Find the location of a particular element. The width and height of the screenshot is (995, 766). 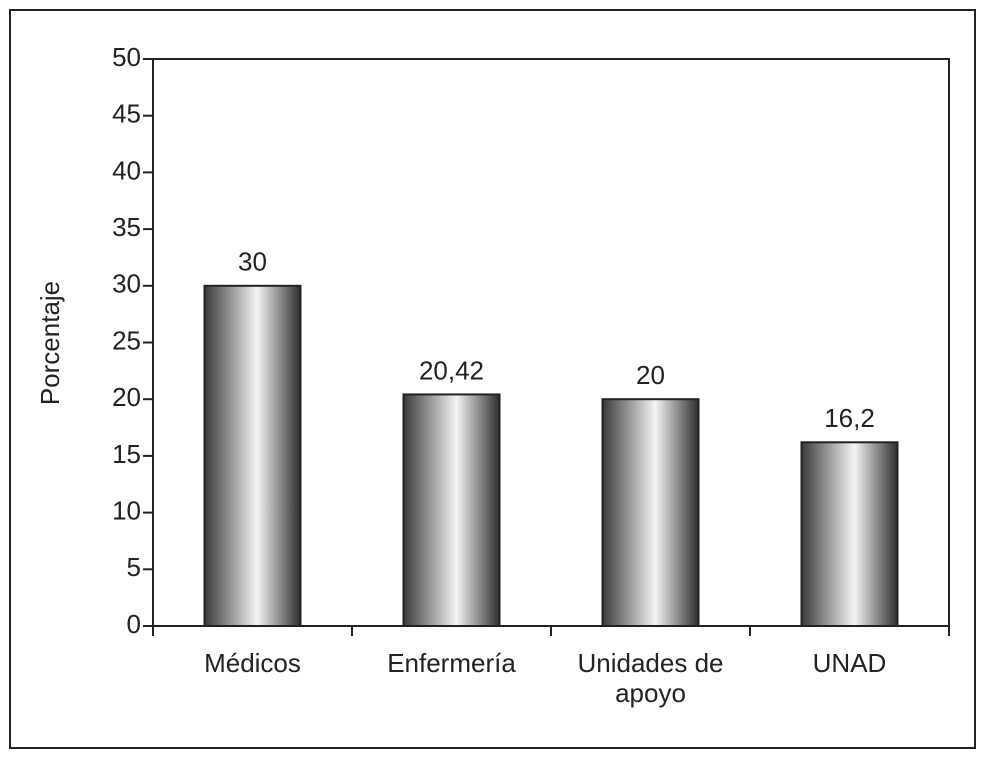

y-tick-label: 0 is located at coordinates (134, 624).